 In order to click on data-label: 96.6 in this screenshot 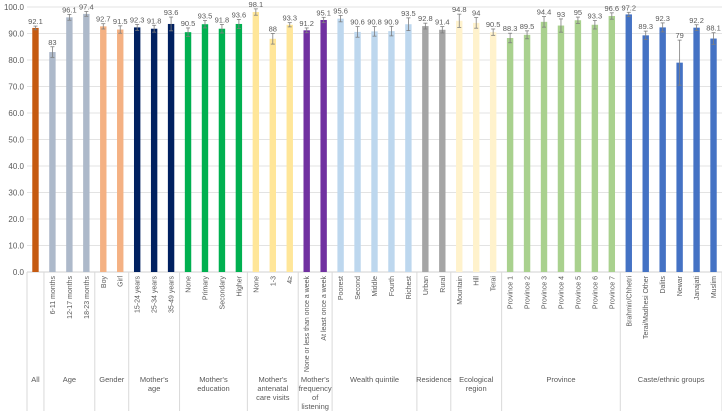, I will do `click(612, 8)`.